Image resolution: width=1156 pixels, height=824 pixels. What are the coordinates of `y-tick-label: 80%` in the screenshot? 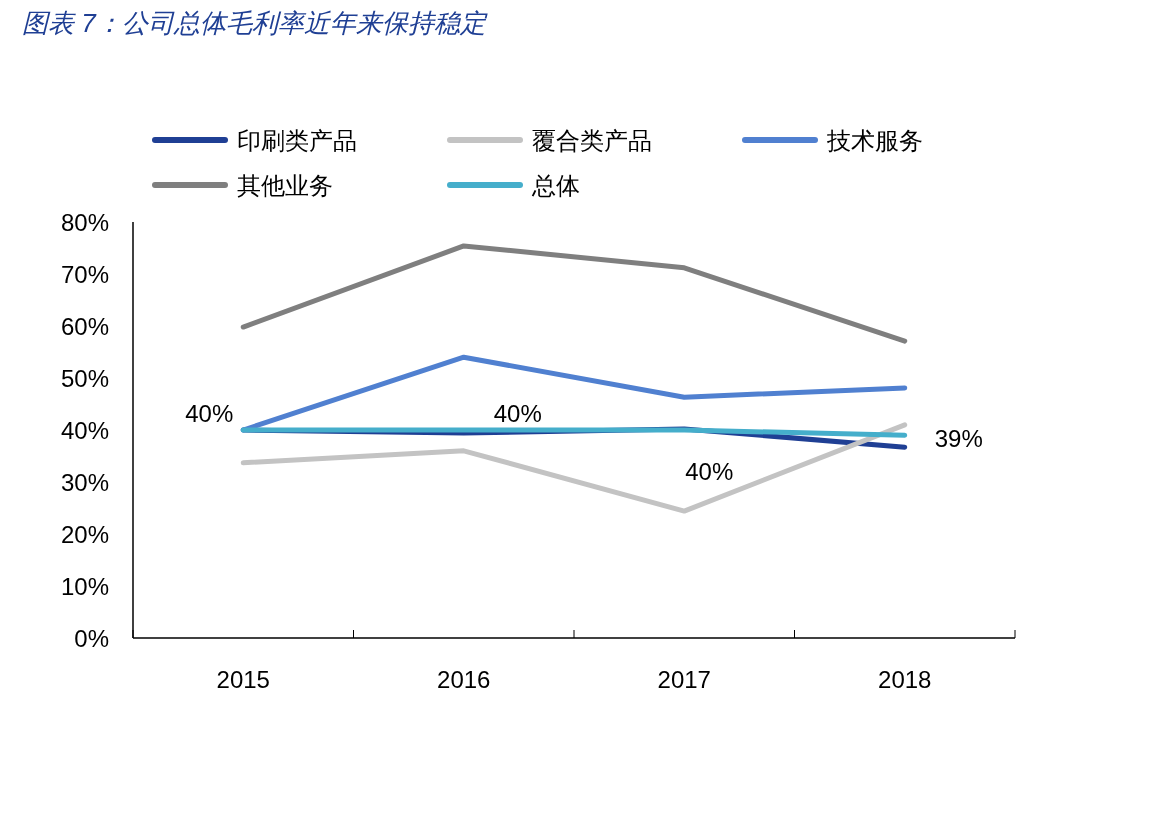 It's located at (84, 222).